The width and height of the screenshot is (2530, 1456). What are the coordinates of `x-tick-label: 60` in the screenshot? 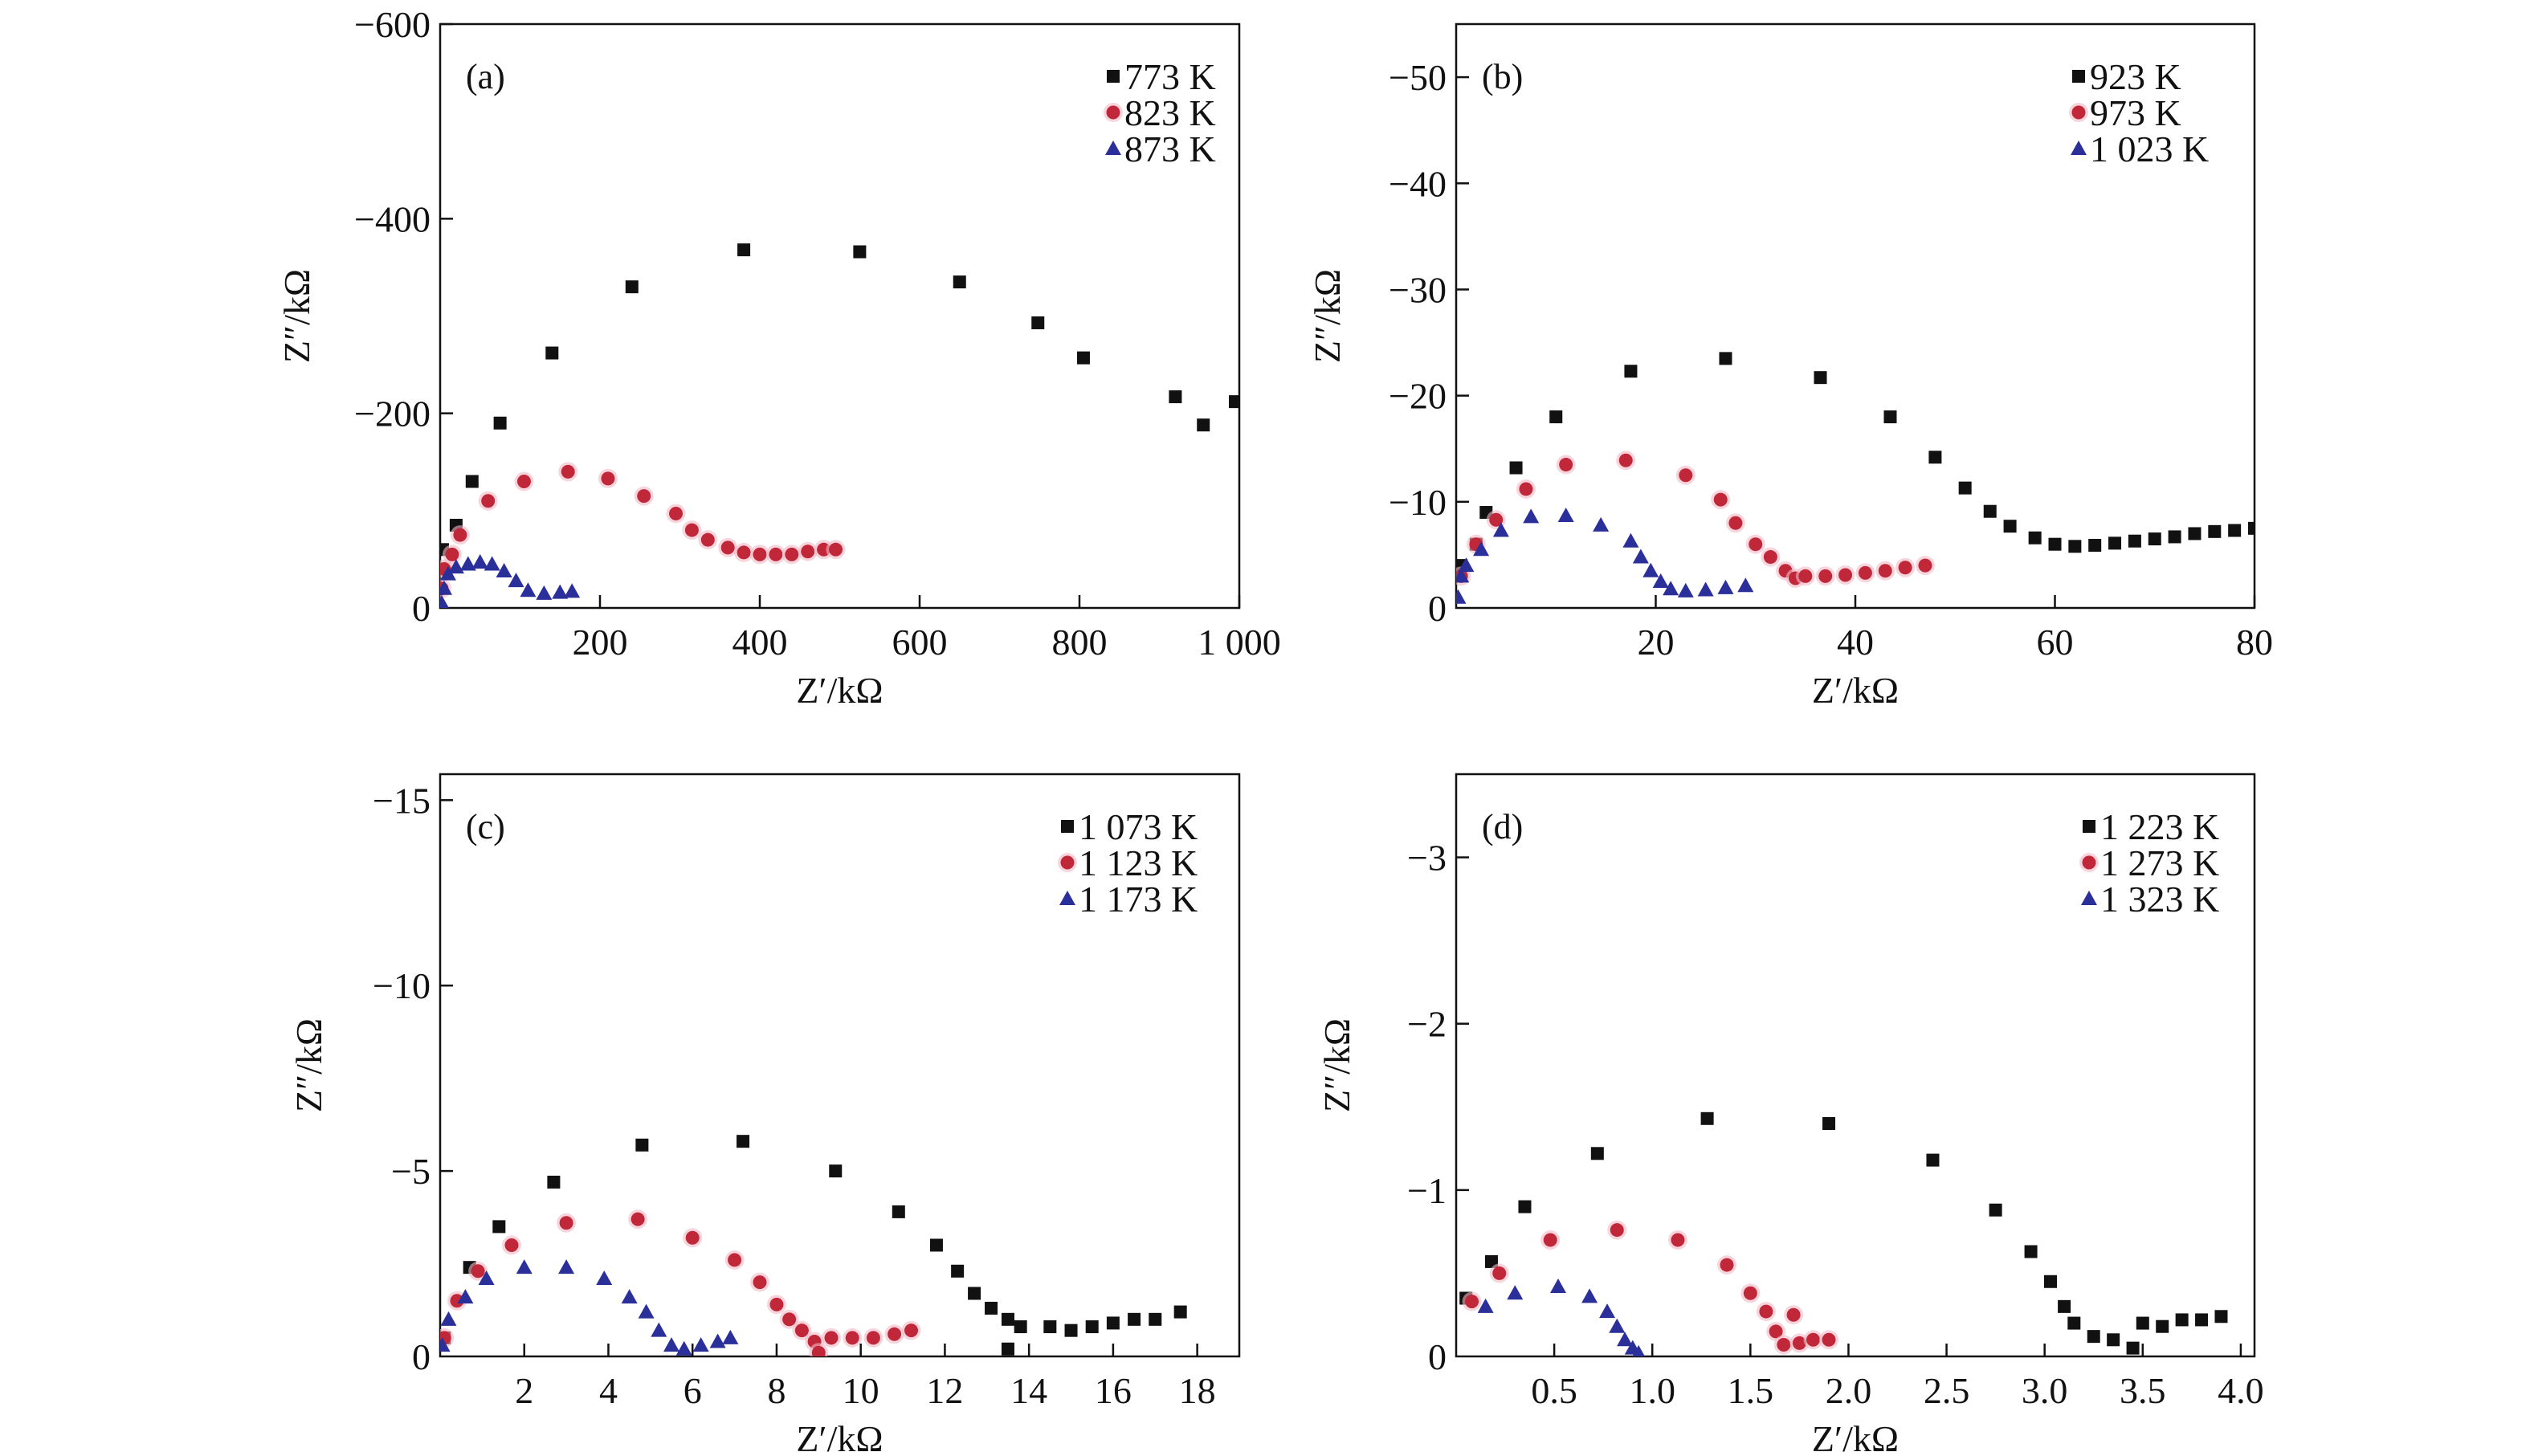 It's located at (2055, 642).